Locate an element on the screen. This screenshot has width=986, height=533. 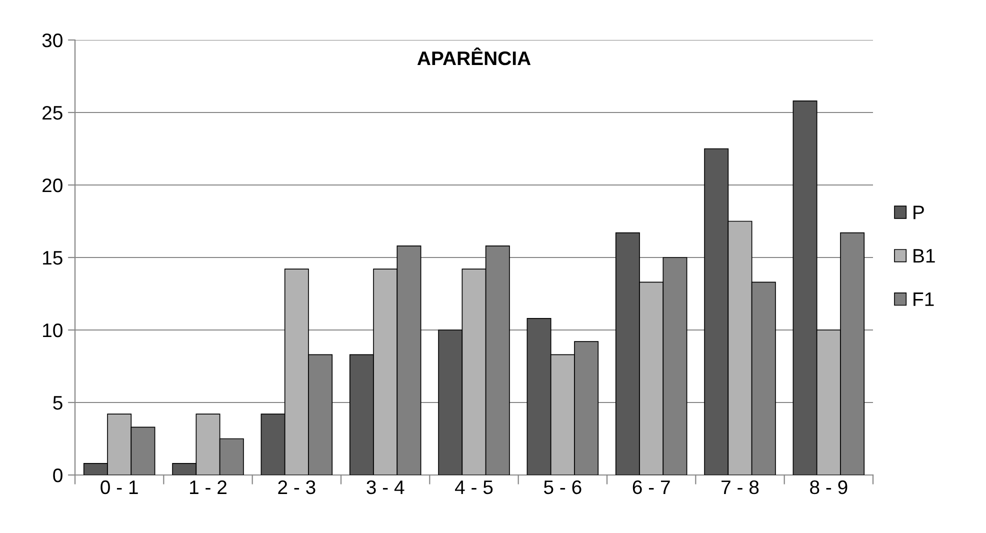
x-tick-label: 2 - 3 is located at coordinates (297, 487).